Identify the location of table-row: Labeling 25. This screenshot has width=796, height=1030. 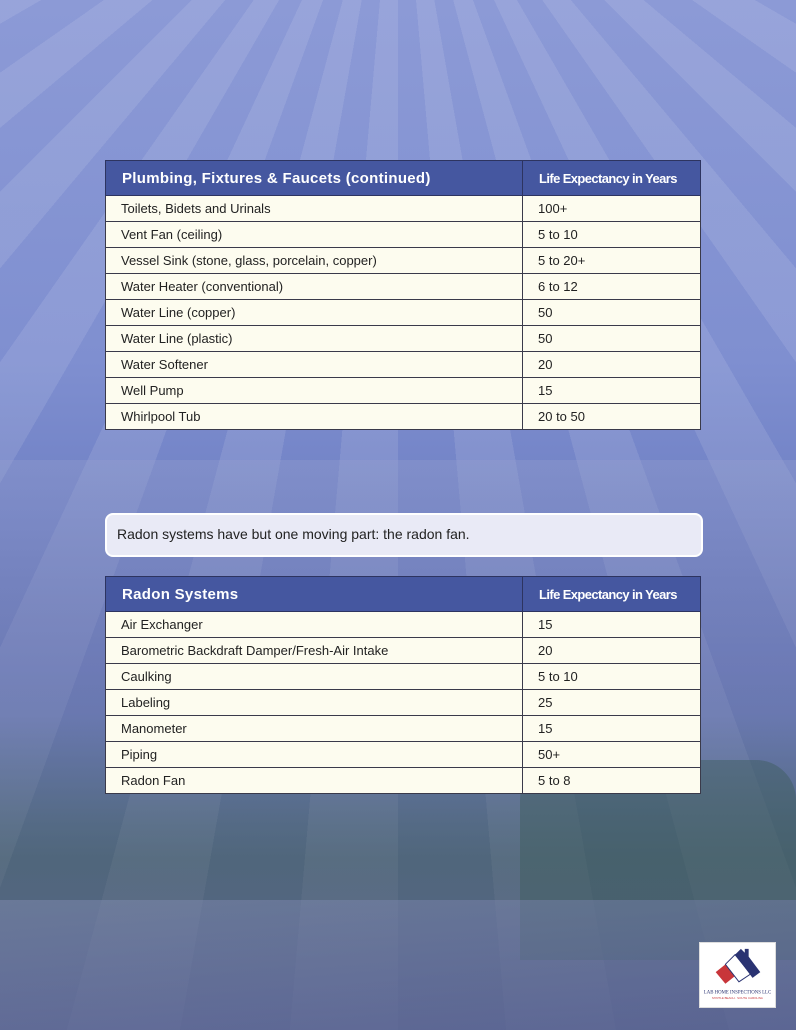
(403, 702).